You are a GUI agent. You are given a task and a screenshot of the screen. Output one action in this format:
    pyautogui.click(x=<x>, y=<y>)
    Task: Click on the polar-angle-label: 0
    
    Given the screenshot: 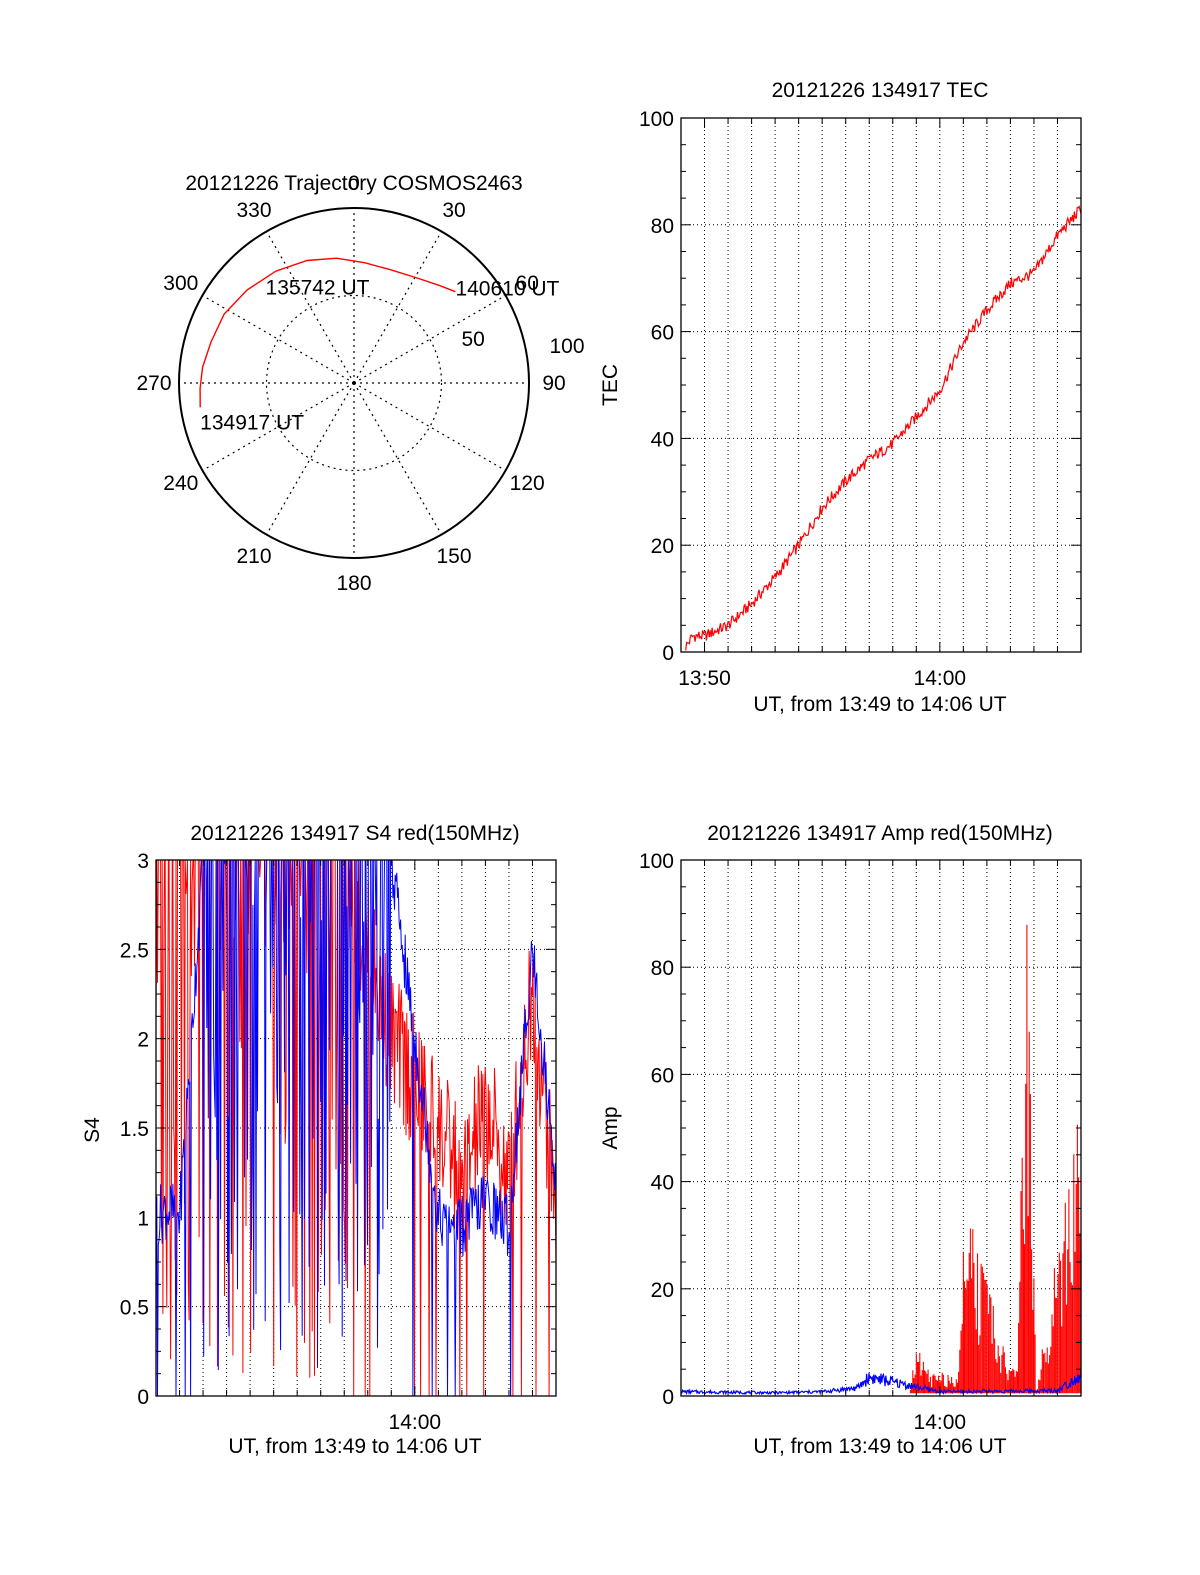 What is the action you would take?
    pyautogui.click(x=354, y=183)
    